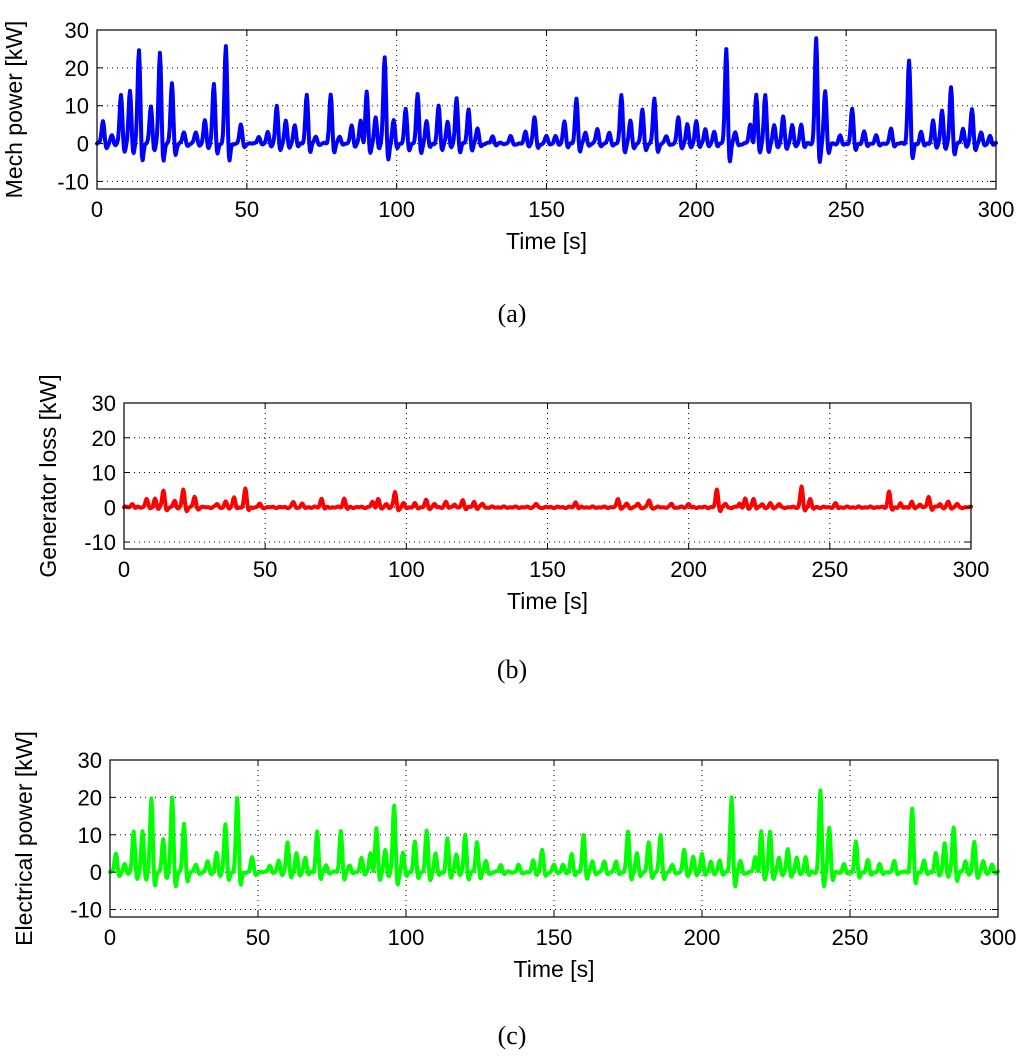 This screenshot has width=1024, height=1058. Describe the element at coordinates (546, 209) in the screenshot. I see `panel-1-x-tick-label: 150` at that location.